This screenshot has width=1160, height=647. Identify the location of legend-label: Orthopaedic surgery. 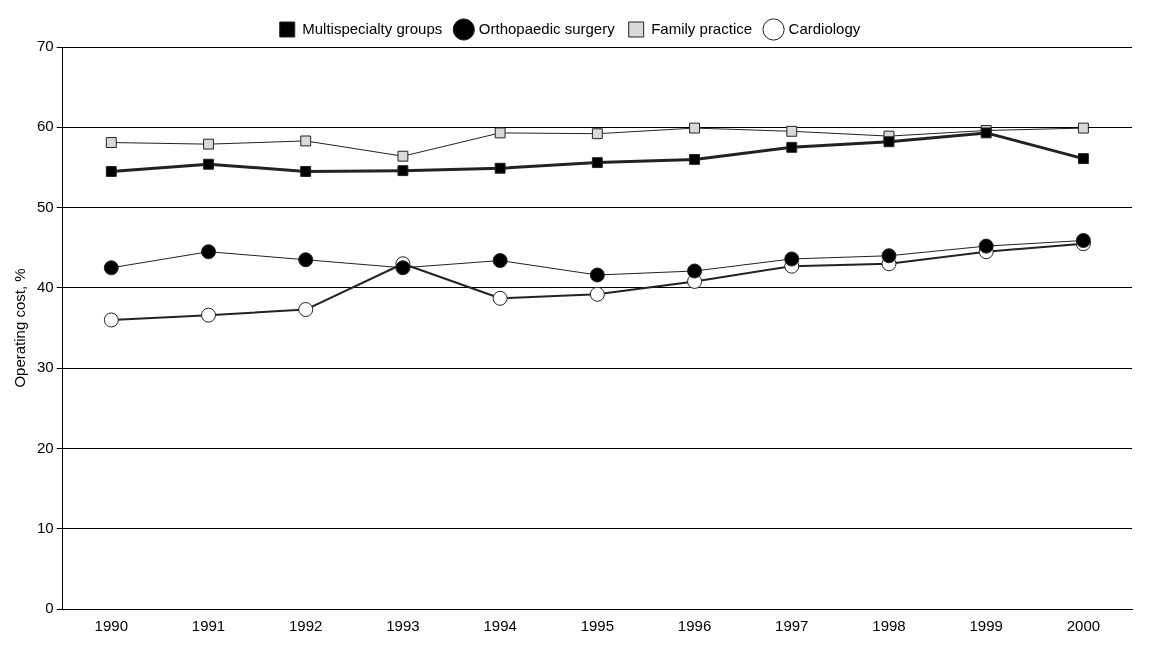
(547, 28).